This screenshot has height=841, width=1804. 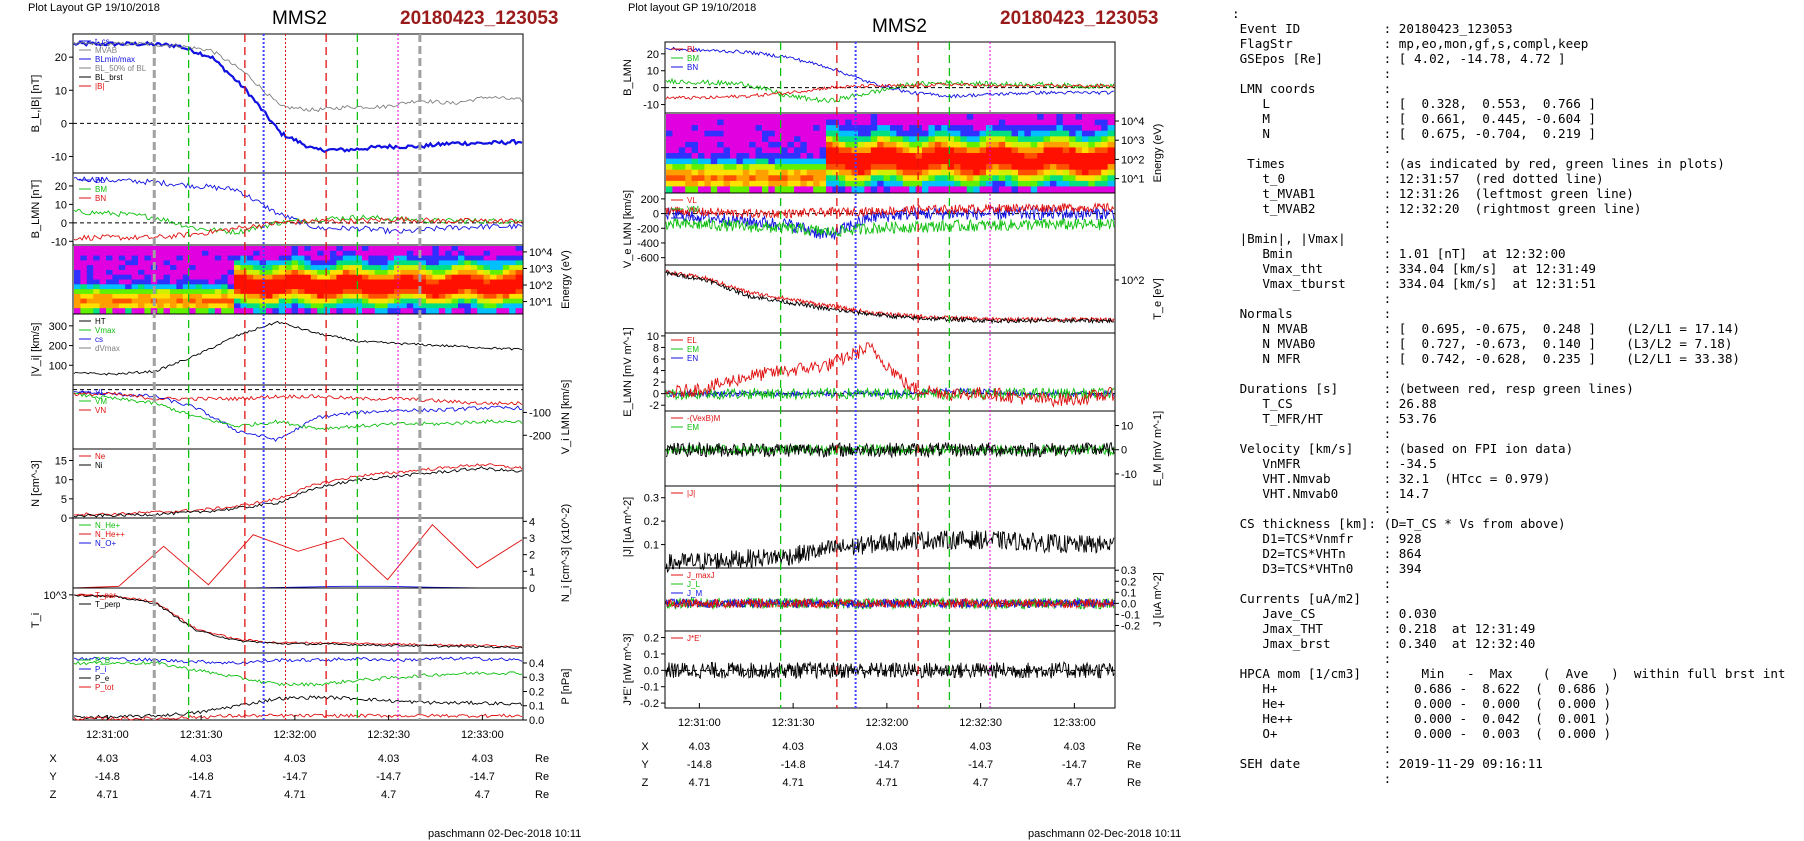 I want to click on legend-entry: cs, so click(x=99, y=339).